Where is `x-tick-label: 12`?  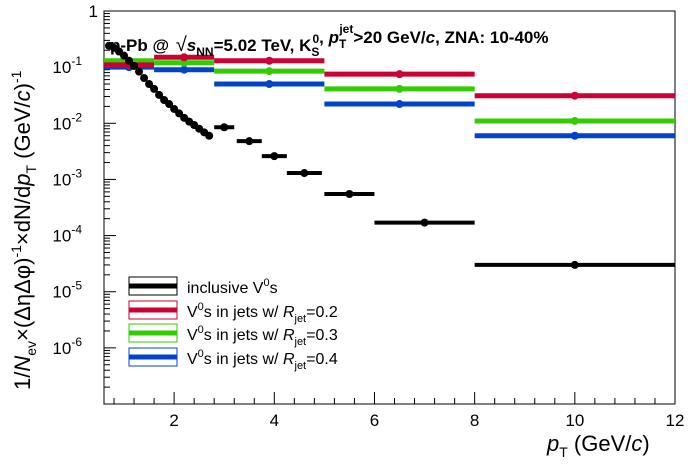 x-tick-label: 12 is located at coordinates (675, 420).